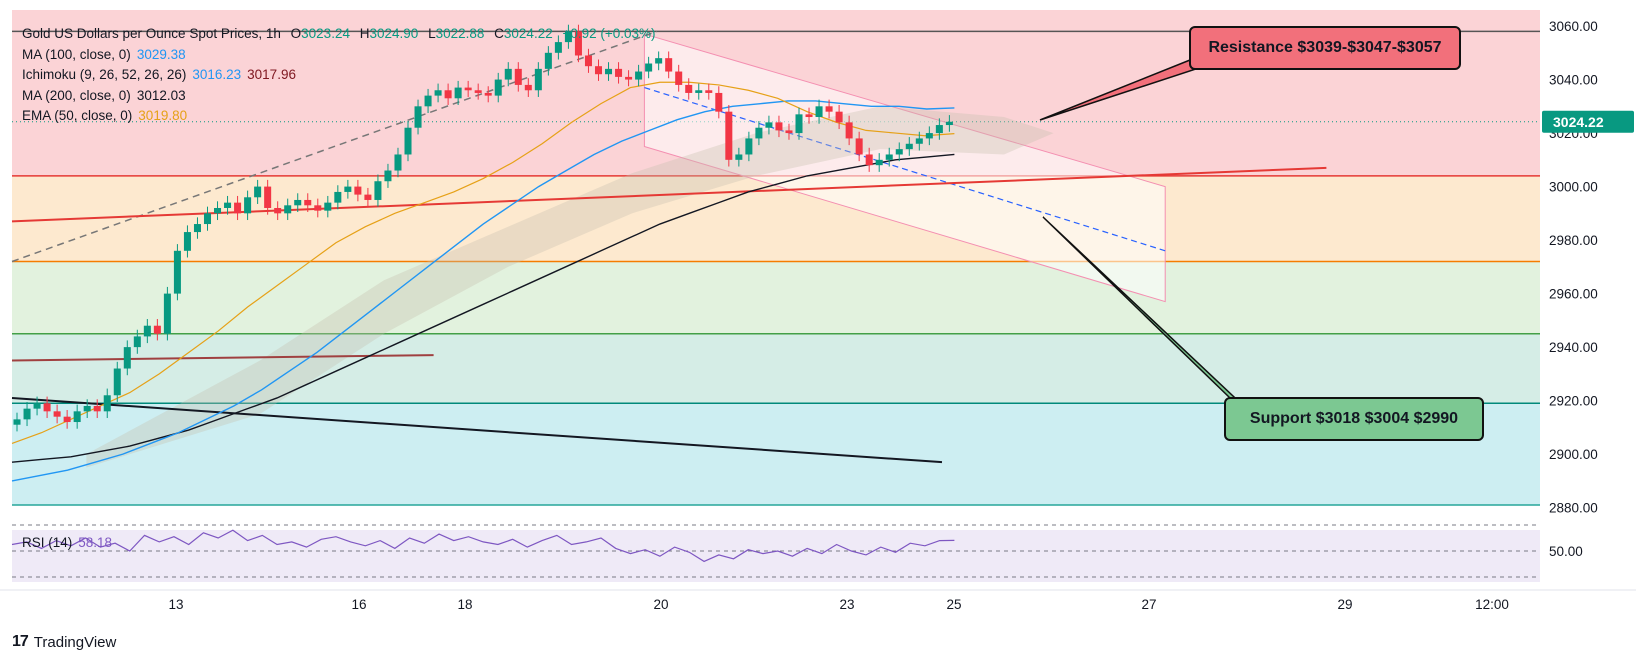 The height and width of the screenshot is (670, 1636). I want to click on y-tick-label: 2940.00, so click(1573, 347).